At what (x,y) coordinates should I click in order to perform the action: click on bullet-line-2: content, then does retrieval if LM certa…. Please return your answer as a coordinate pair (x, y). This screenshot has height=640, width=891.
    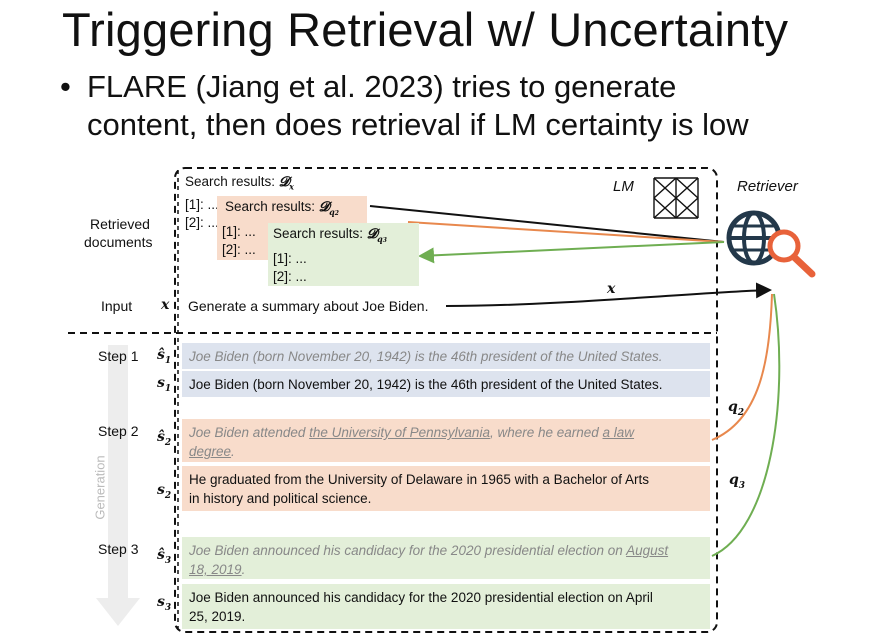
    Looking at the image, I should click on (418, 124).